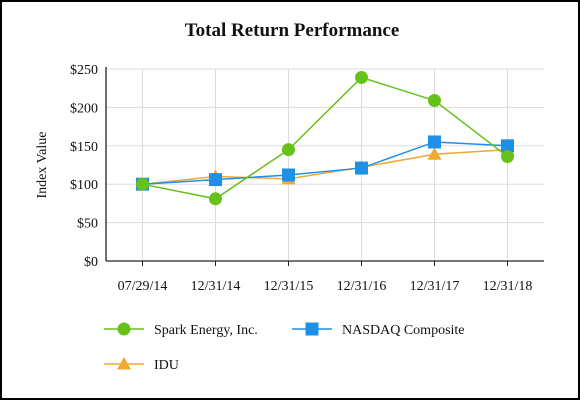 Image resolution: width=580 pixels, height=400 pixels. I want to click on x-tick-label: 12/31/18, so click(508, 286).